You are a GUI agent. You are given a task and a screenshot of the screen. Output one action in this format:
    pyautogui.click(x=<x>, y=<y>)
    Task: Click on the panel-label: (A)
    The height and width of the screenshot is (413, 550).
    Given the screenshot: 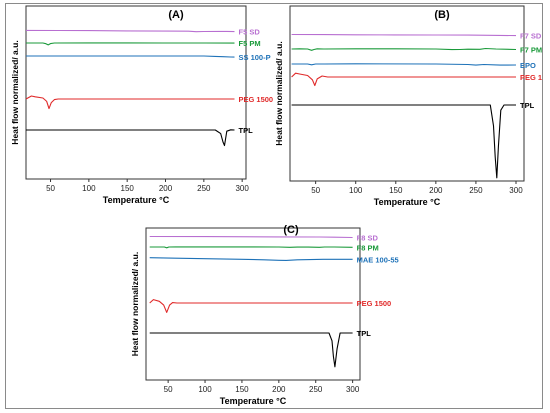 What is the action you would take?
    pyautogui.click(x=176, y=15)
    